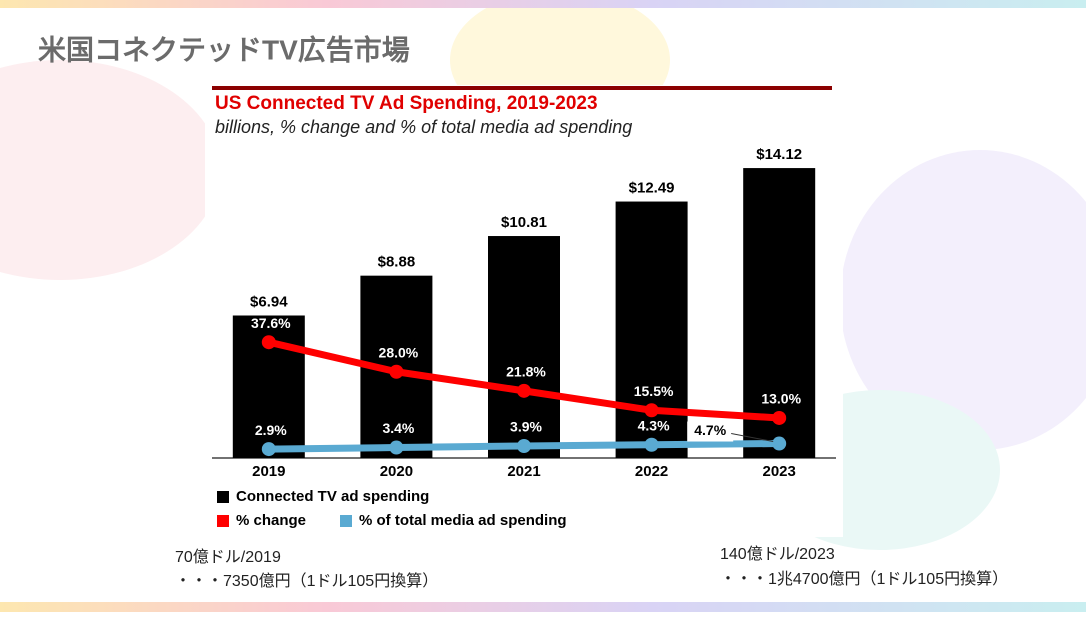  Describe the element at coordinates (652, 188) in the screenshot. I see `data-label: $12.49` at that location.